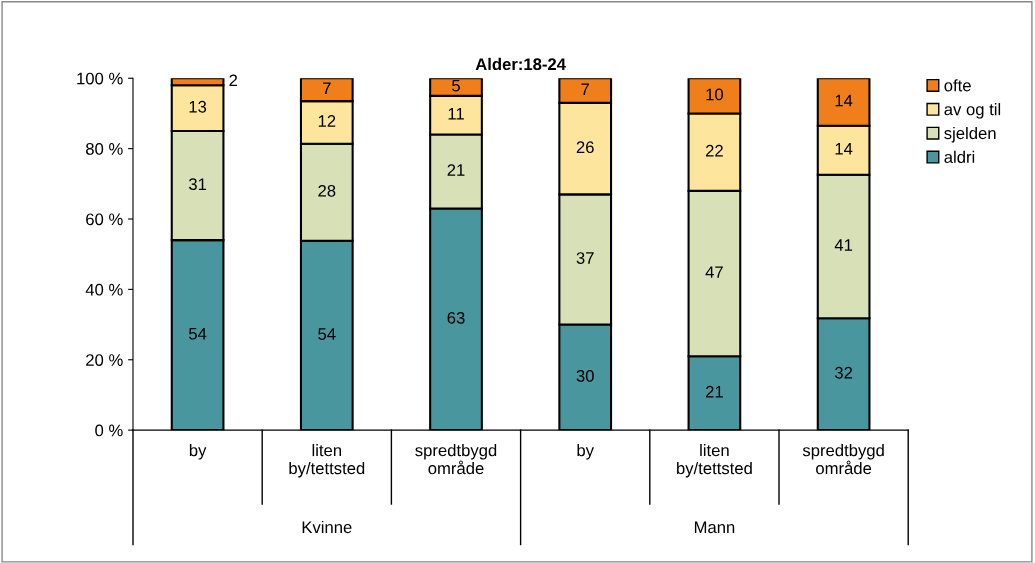 The width and height of the screenshot is (1035, 563). Describe the element at coordinates (456, 85) in the screenshot. I see `data-label: 5` at that location.